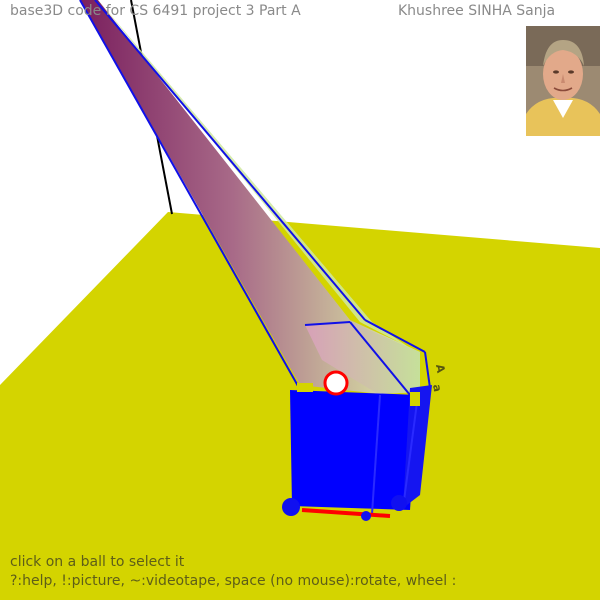 The width and height of the screenshot is (600, 600). What do you see at coordinates (346, 513) in the screenshot?
I see `selected-edge` at bounding box center [346, 513].